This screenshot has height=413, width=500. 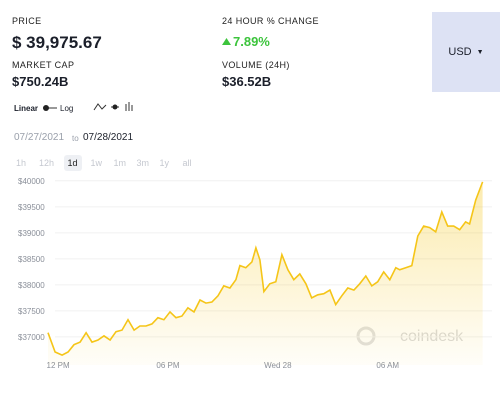 I want to click on caret: ▼, so click(x=480, y=52).